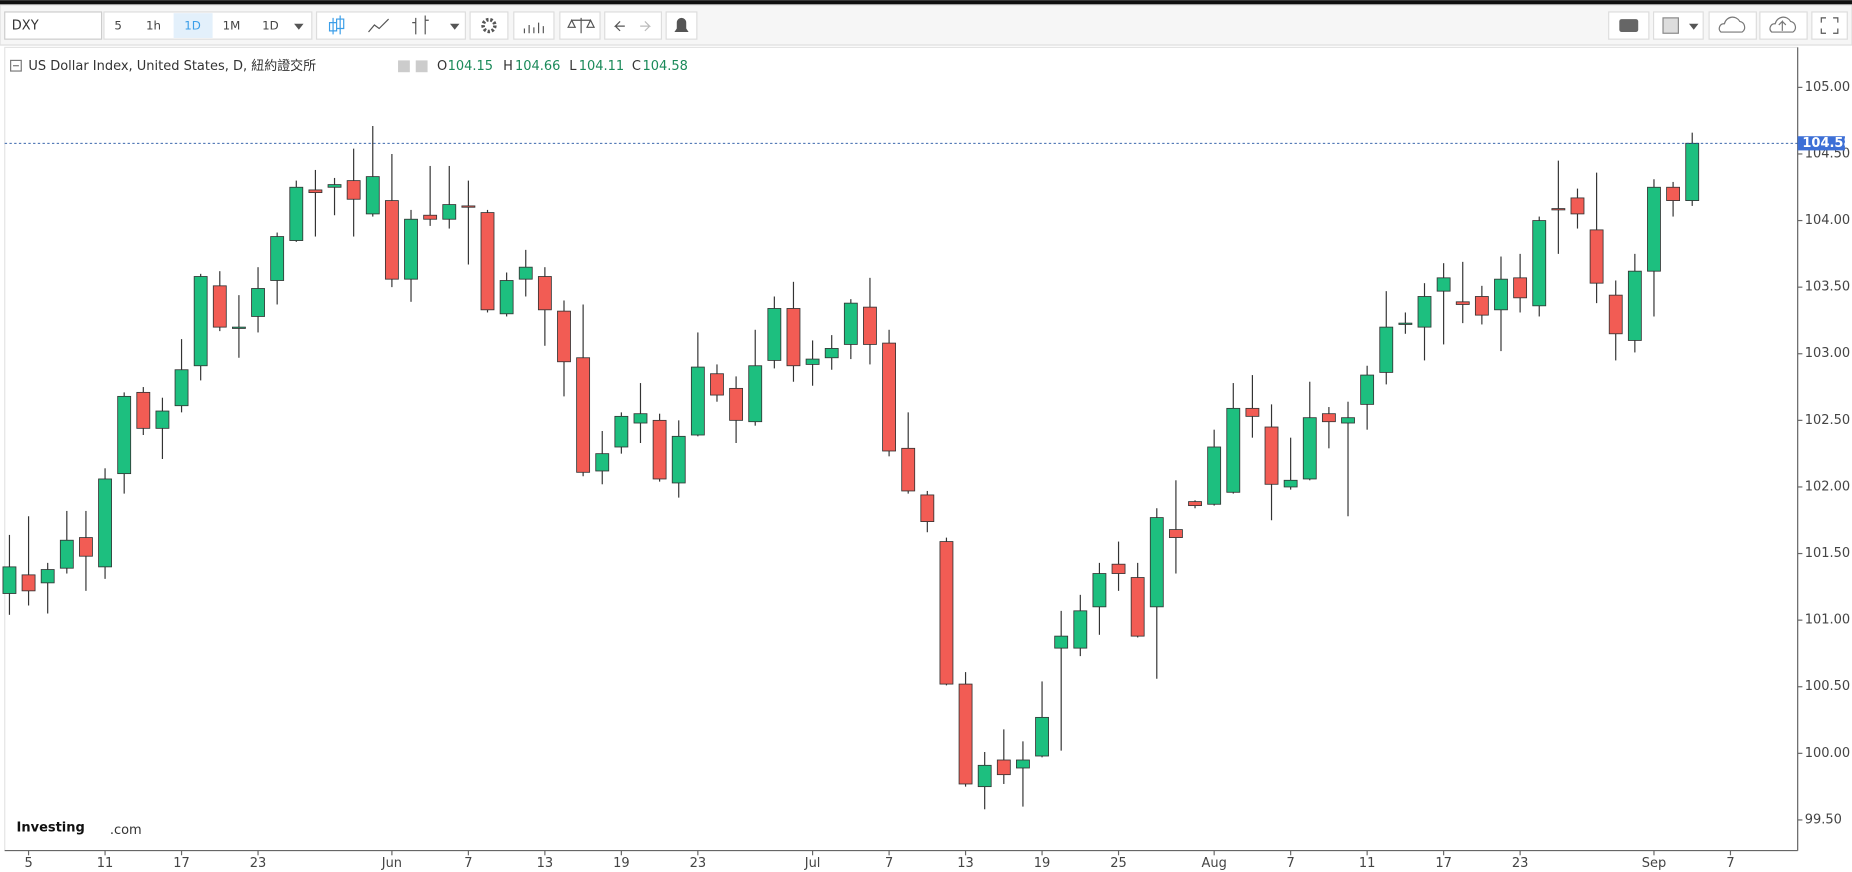 The height and width of the screenshot is (872, 1852). What do you see at coordinates (601, 66) in the screenshot?
I see `ohlc-value: 104.11` at bounding box center [601, 66].